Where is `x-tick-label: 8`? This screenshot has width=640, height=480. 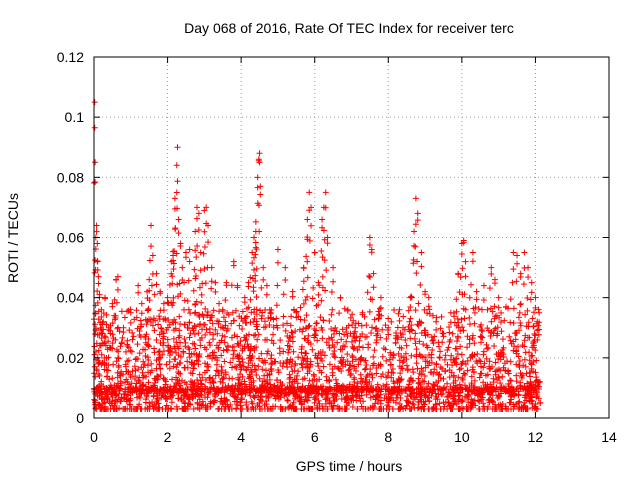
x-tick-label: 8 is located at coordinates (388, 437).